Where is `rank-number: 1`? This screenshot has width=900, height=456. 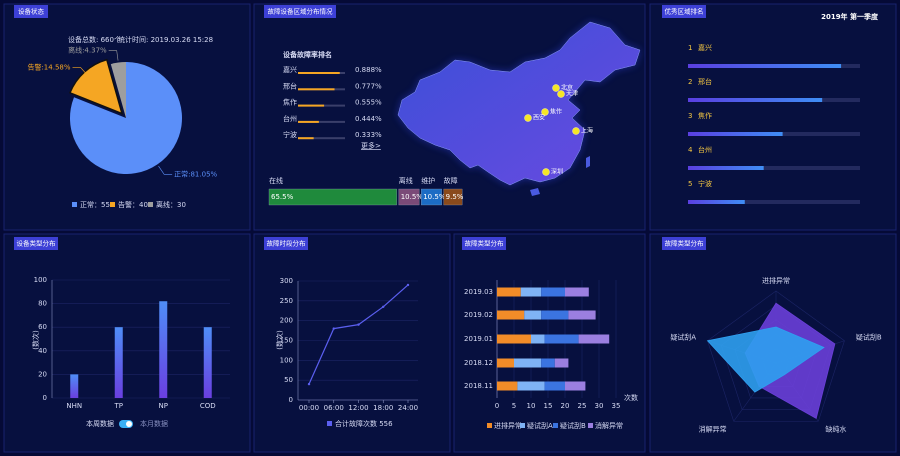 rank-number: 1 is located at coordinates (690, 48).